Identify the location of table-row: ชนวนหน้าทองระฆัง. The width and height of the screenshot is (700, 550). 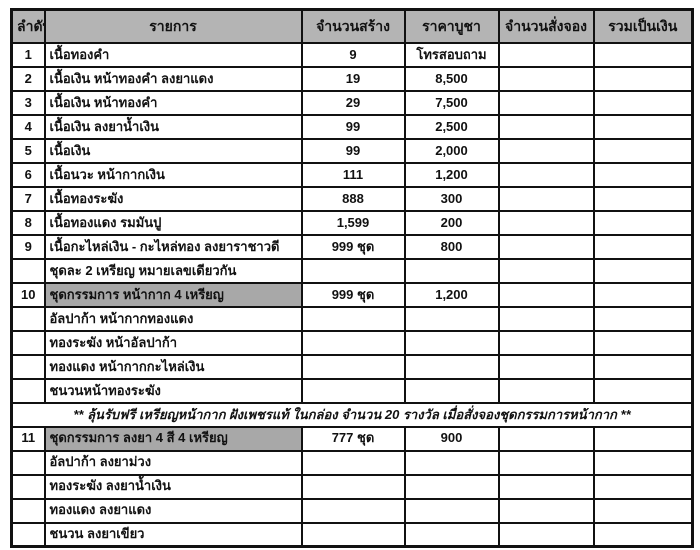
(352, 391).